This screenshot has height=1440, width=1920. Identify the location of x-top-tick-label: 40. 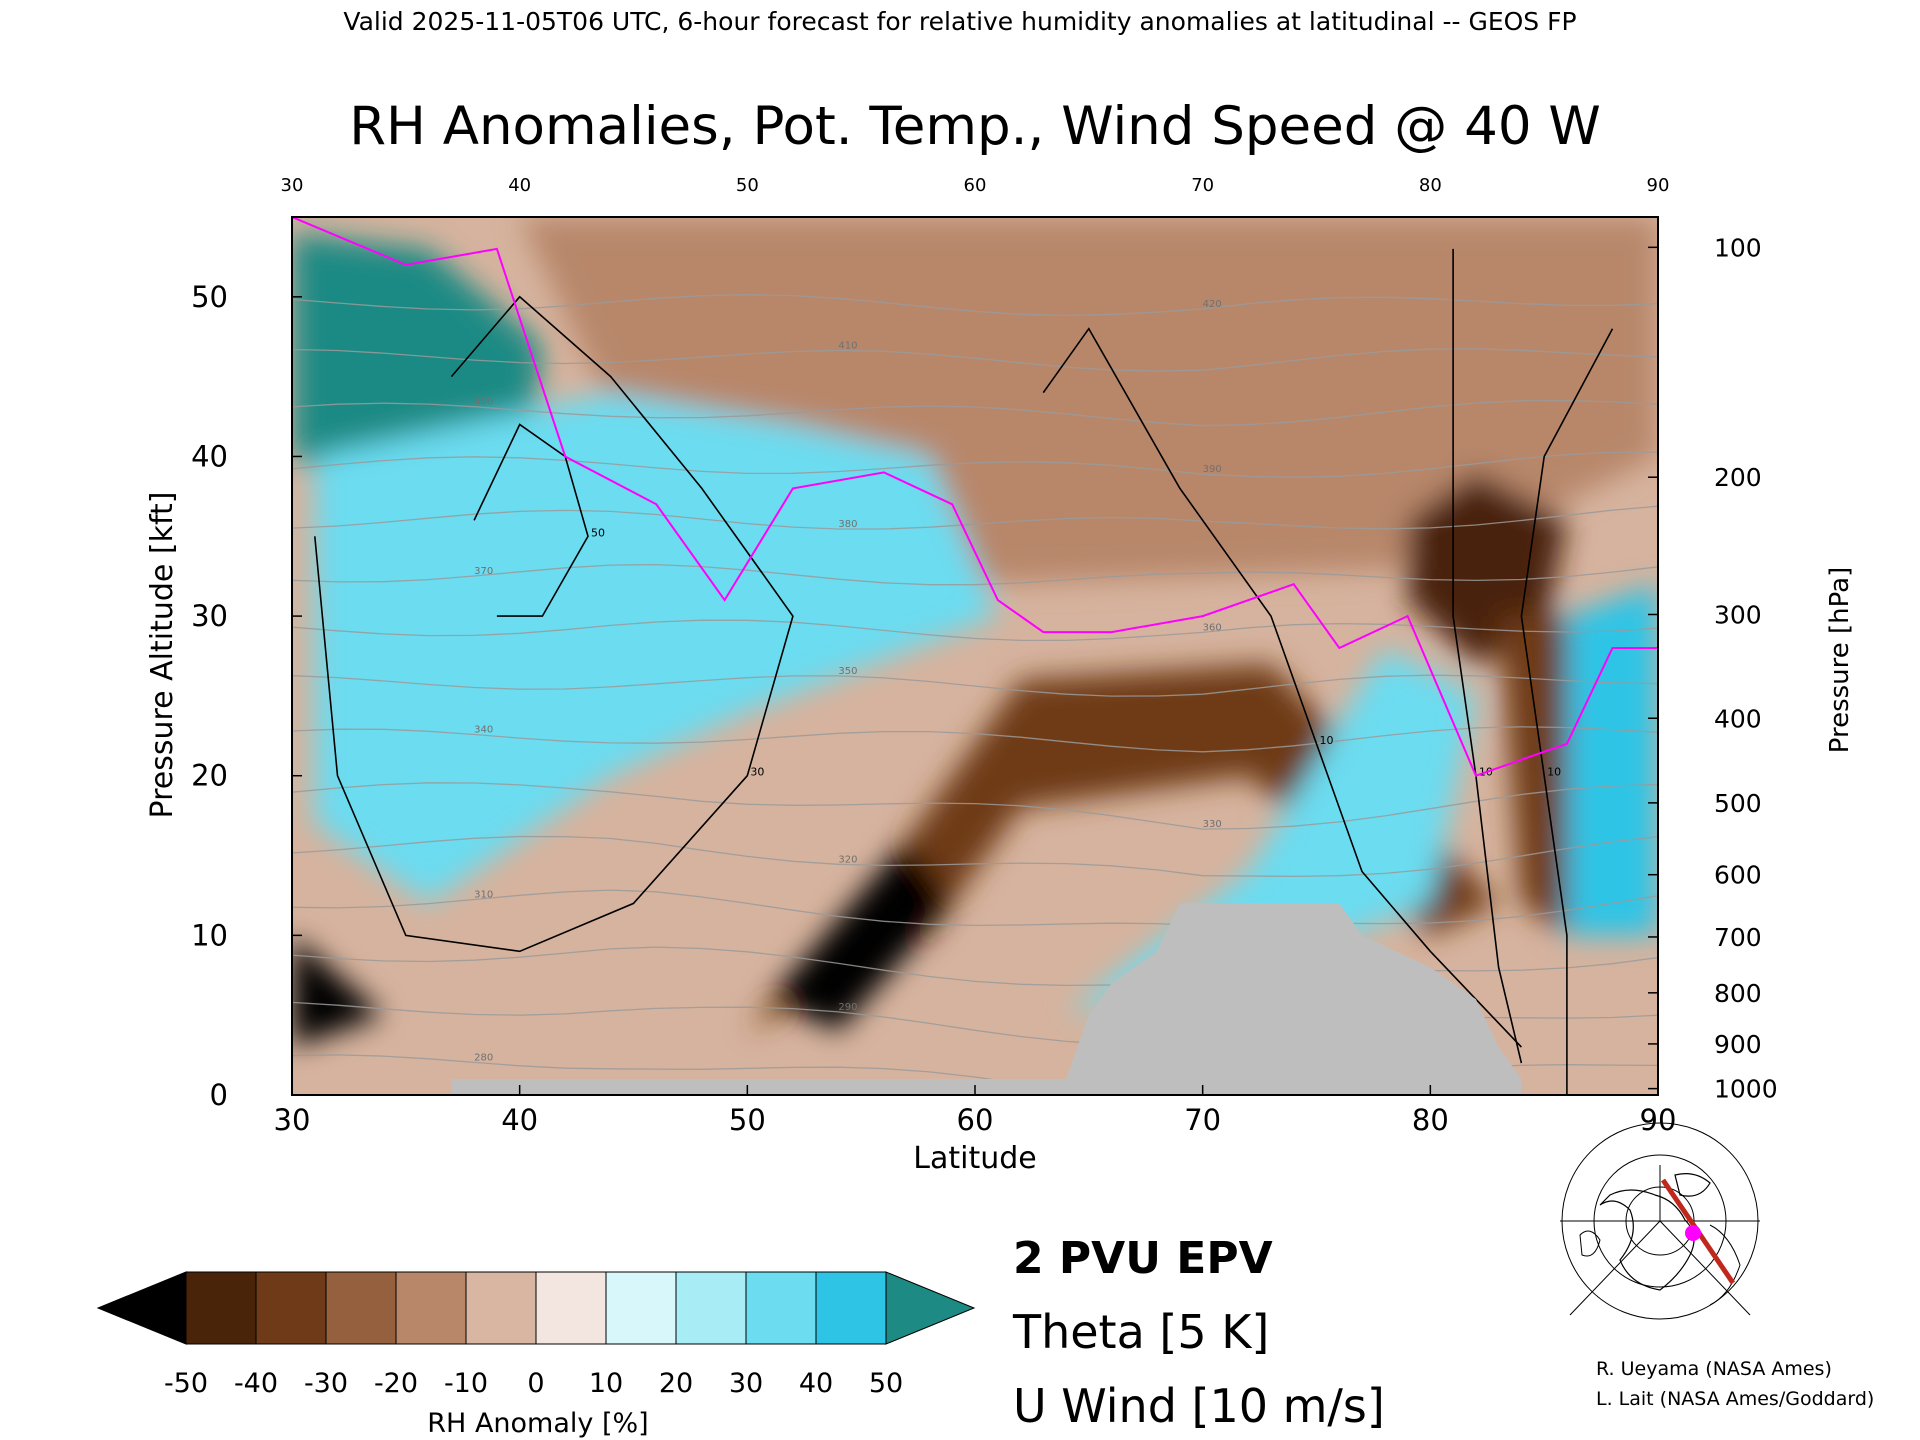
(519, 185).